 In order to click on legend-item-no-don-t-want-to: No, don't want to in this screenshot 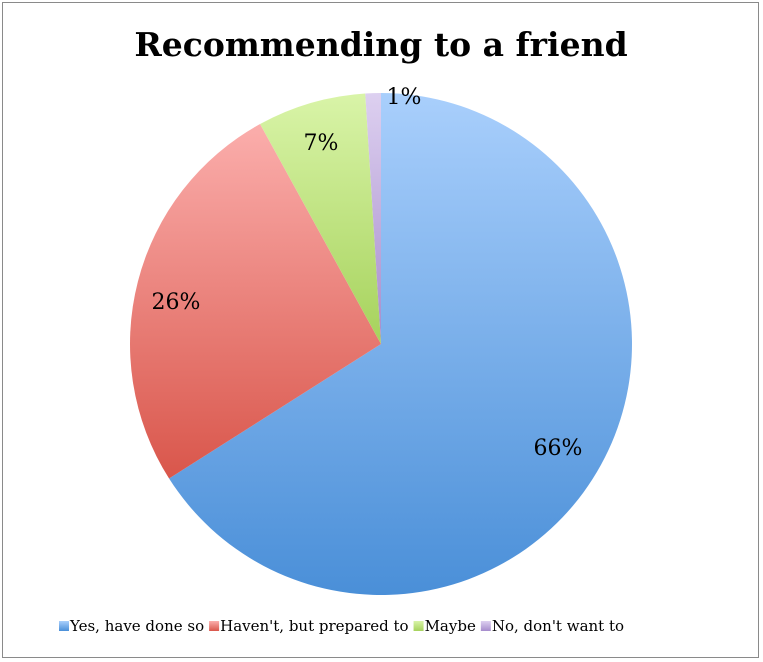, I will do `click(552, 626)`.